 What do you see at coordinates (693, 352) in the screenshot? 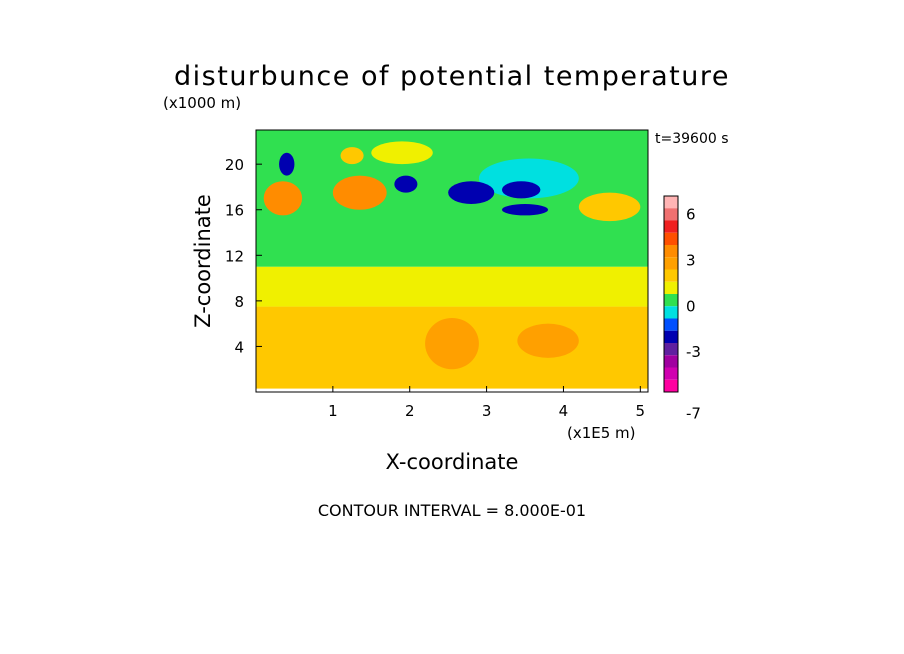
I see `colorbar-tick-label: -3` at bounding box center [693, 352].